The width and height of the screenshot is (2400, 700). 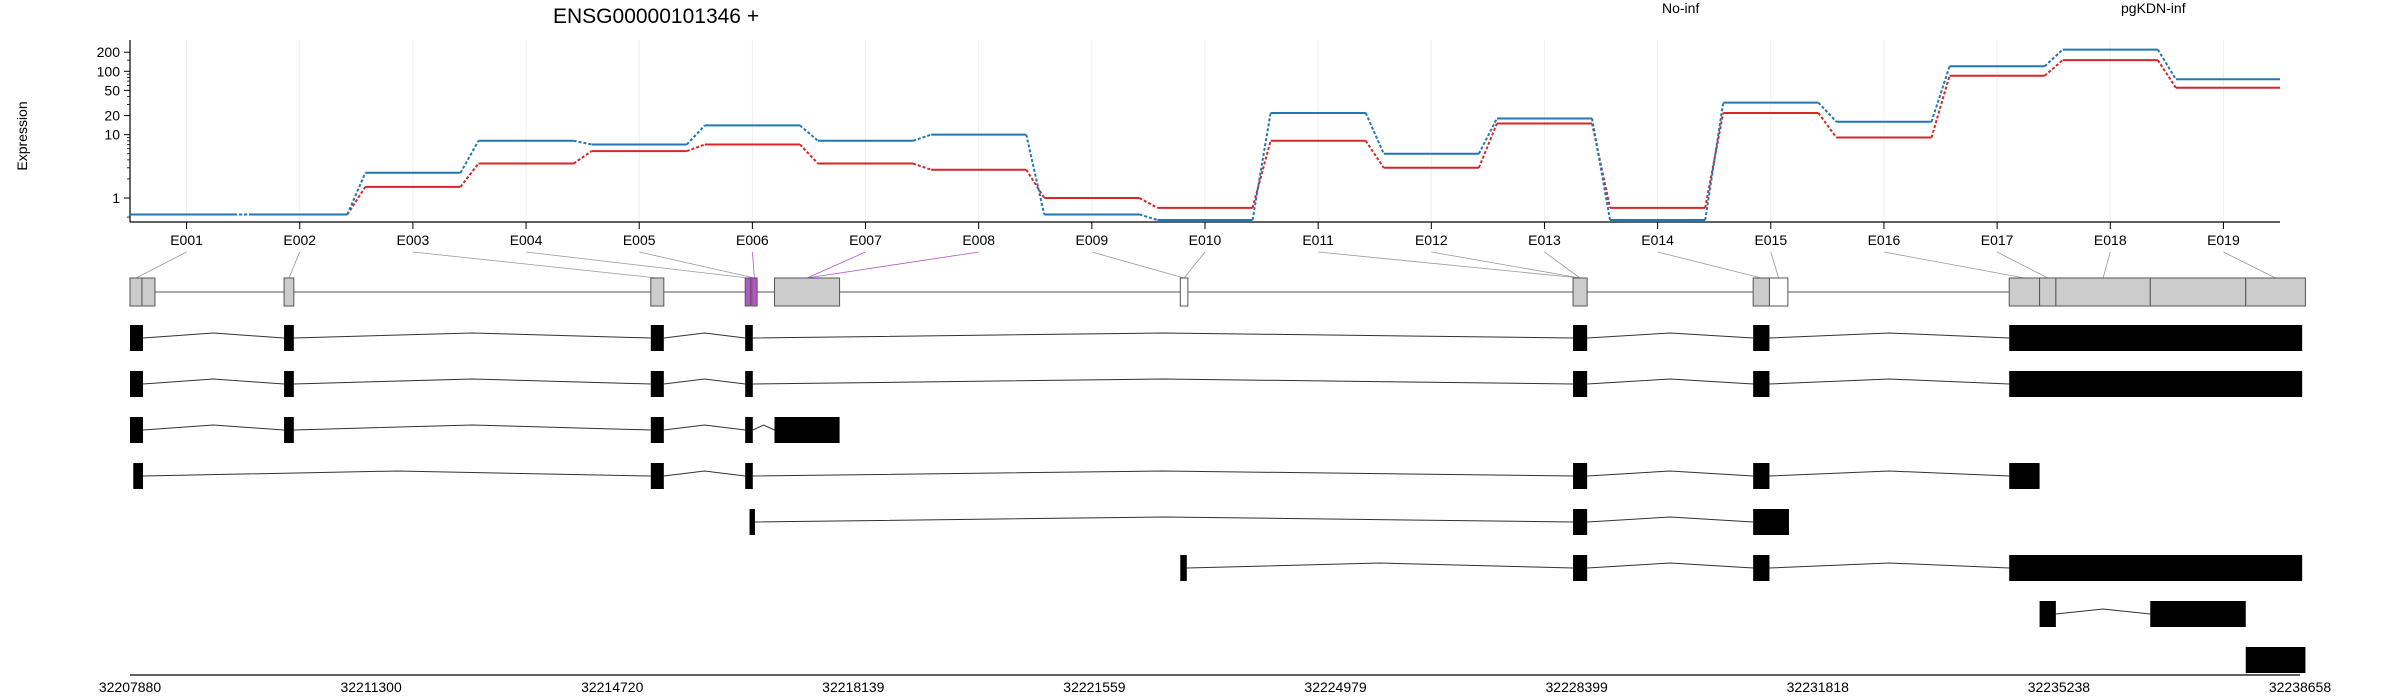 What do you see at coordinates (2059, 687) in the screenshot?
I see `coord-tick-label: 32235238` at bounding box center [2059, 687].